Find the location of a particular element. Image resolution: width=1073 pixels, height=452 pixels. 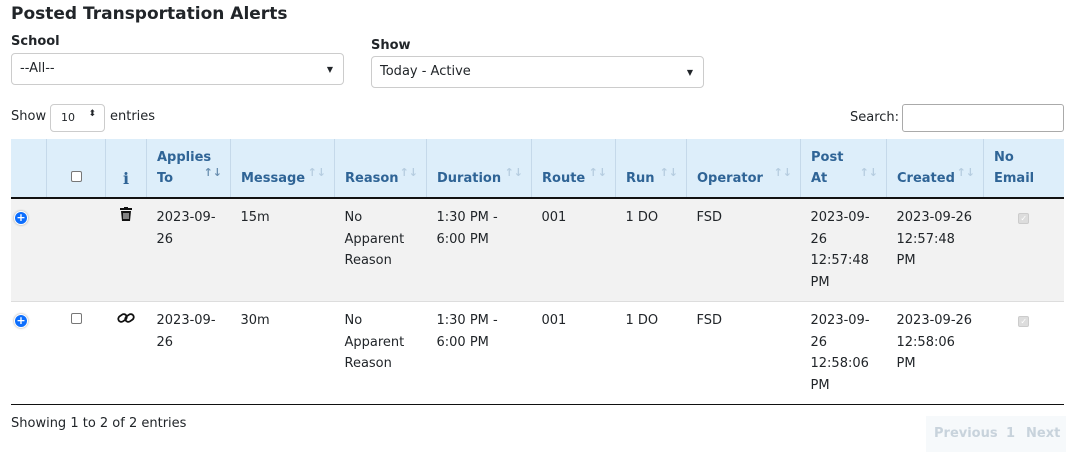

next-button: Next is located at coordinates (1043, 434).